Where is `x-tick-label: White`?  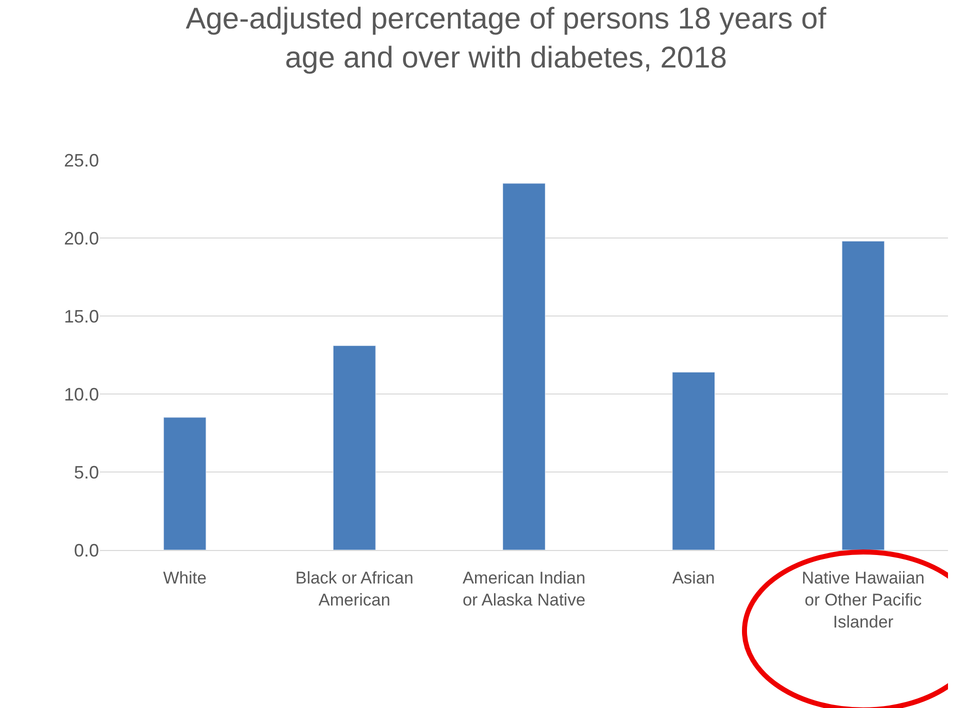
x-tick-label: White is located at coordinates (185, 578).